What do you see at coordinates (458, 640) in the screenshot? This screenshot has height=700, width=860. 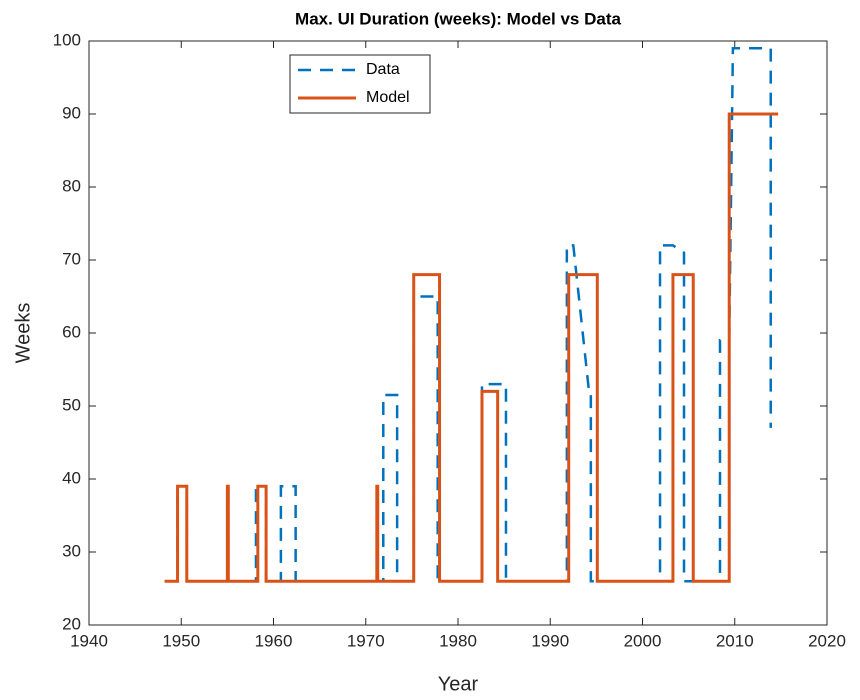 I see `x-tick-label: 1980` at bounding box center [458, 640].